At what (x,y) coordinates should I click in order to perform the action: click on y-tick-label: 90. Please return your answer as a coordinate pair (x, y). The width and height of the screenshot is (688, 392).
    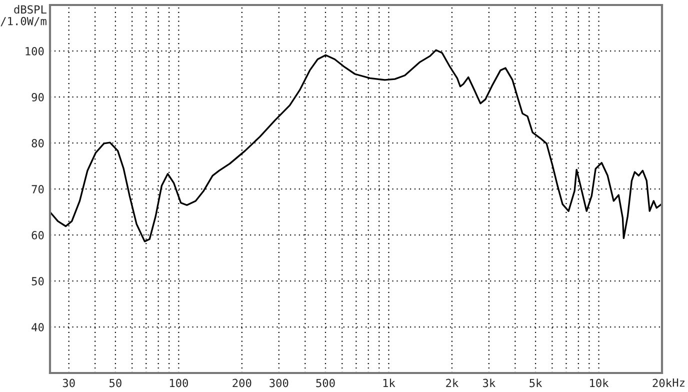
    Looking at the image, I should click on (38, 97).